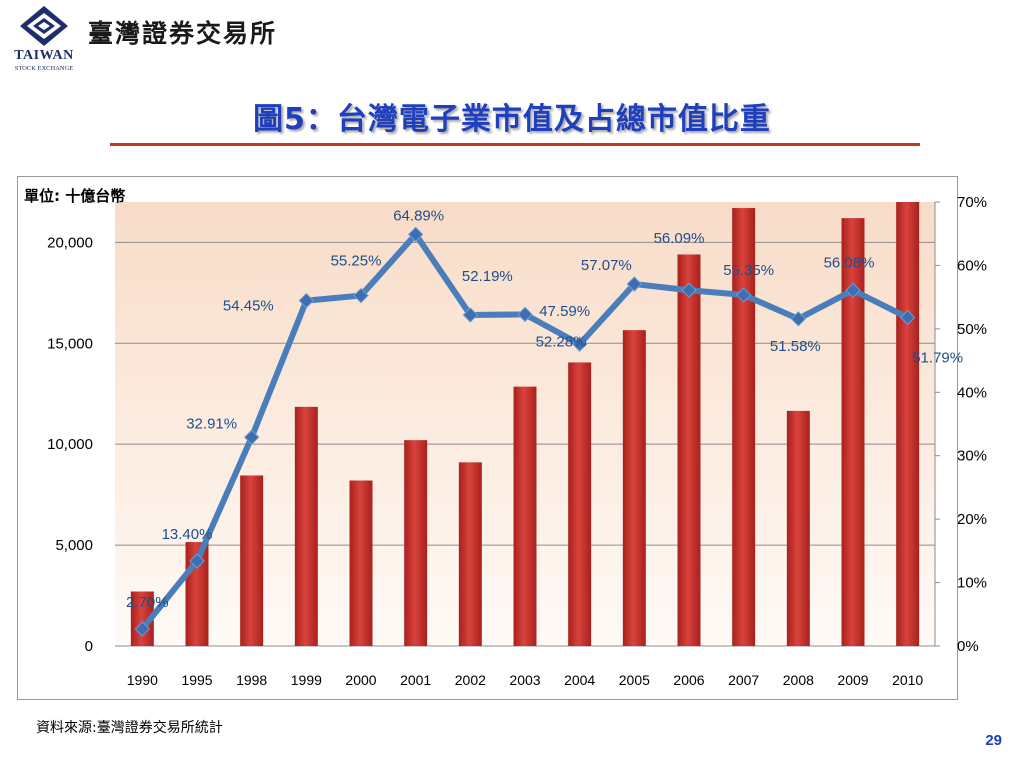  Describe the element at coordinates (968, 646) in the screenshot. I see `y-right-tick-label: 0%` at that location.